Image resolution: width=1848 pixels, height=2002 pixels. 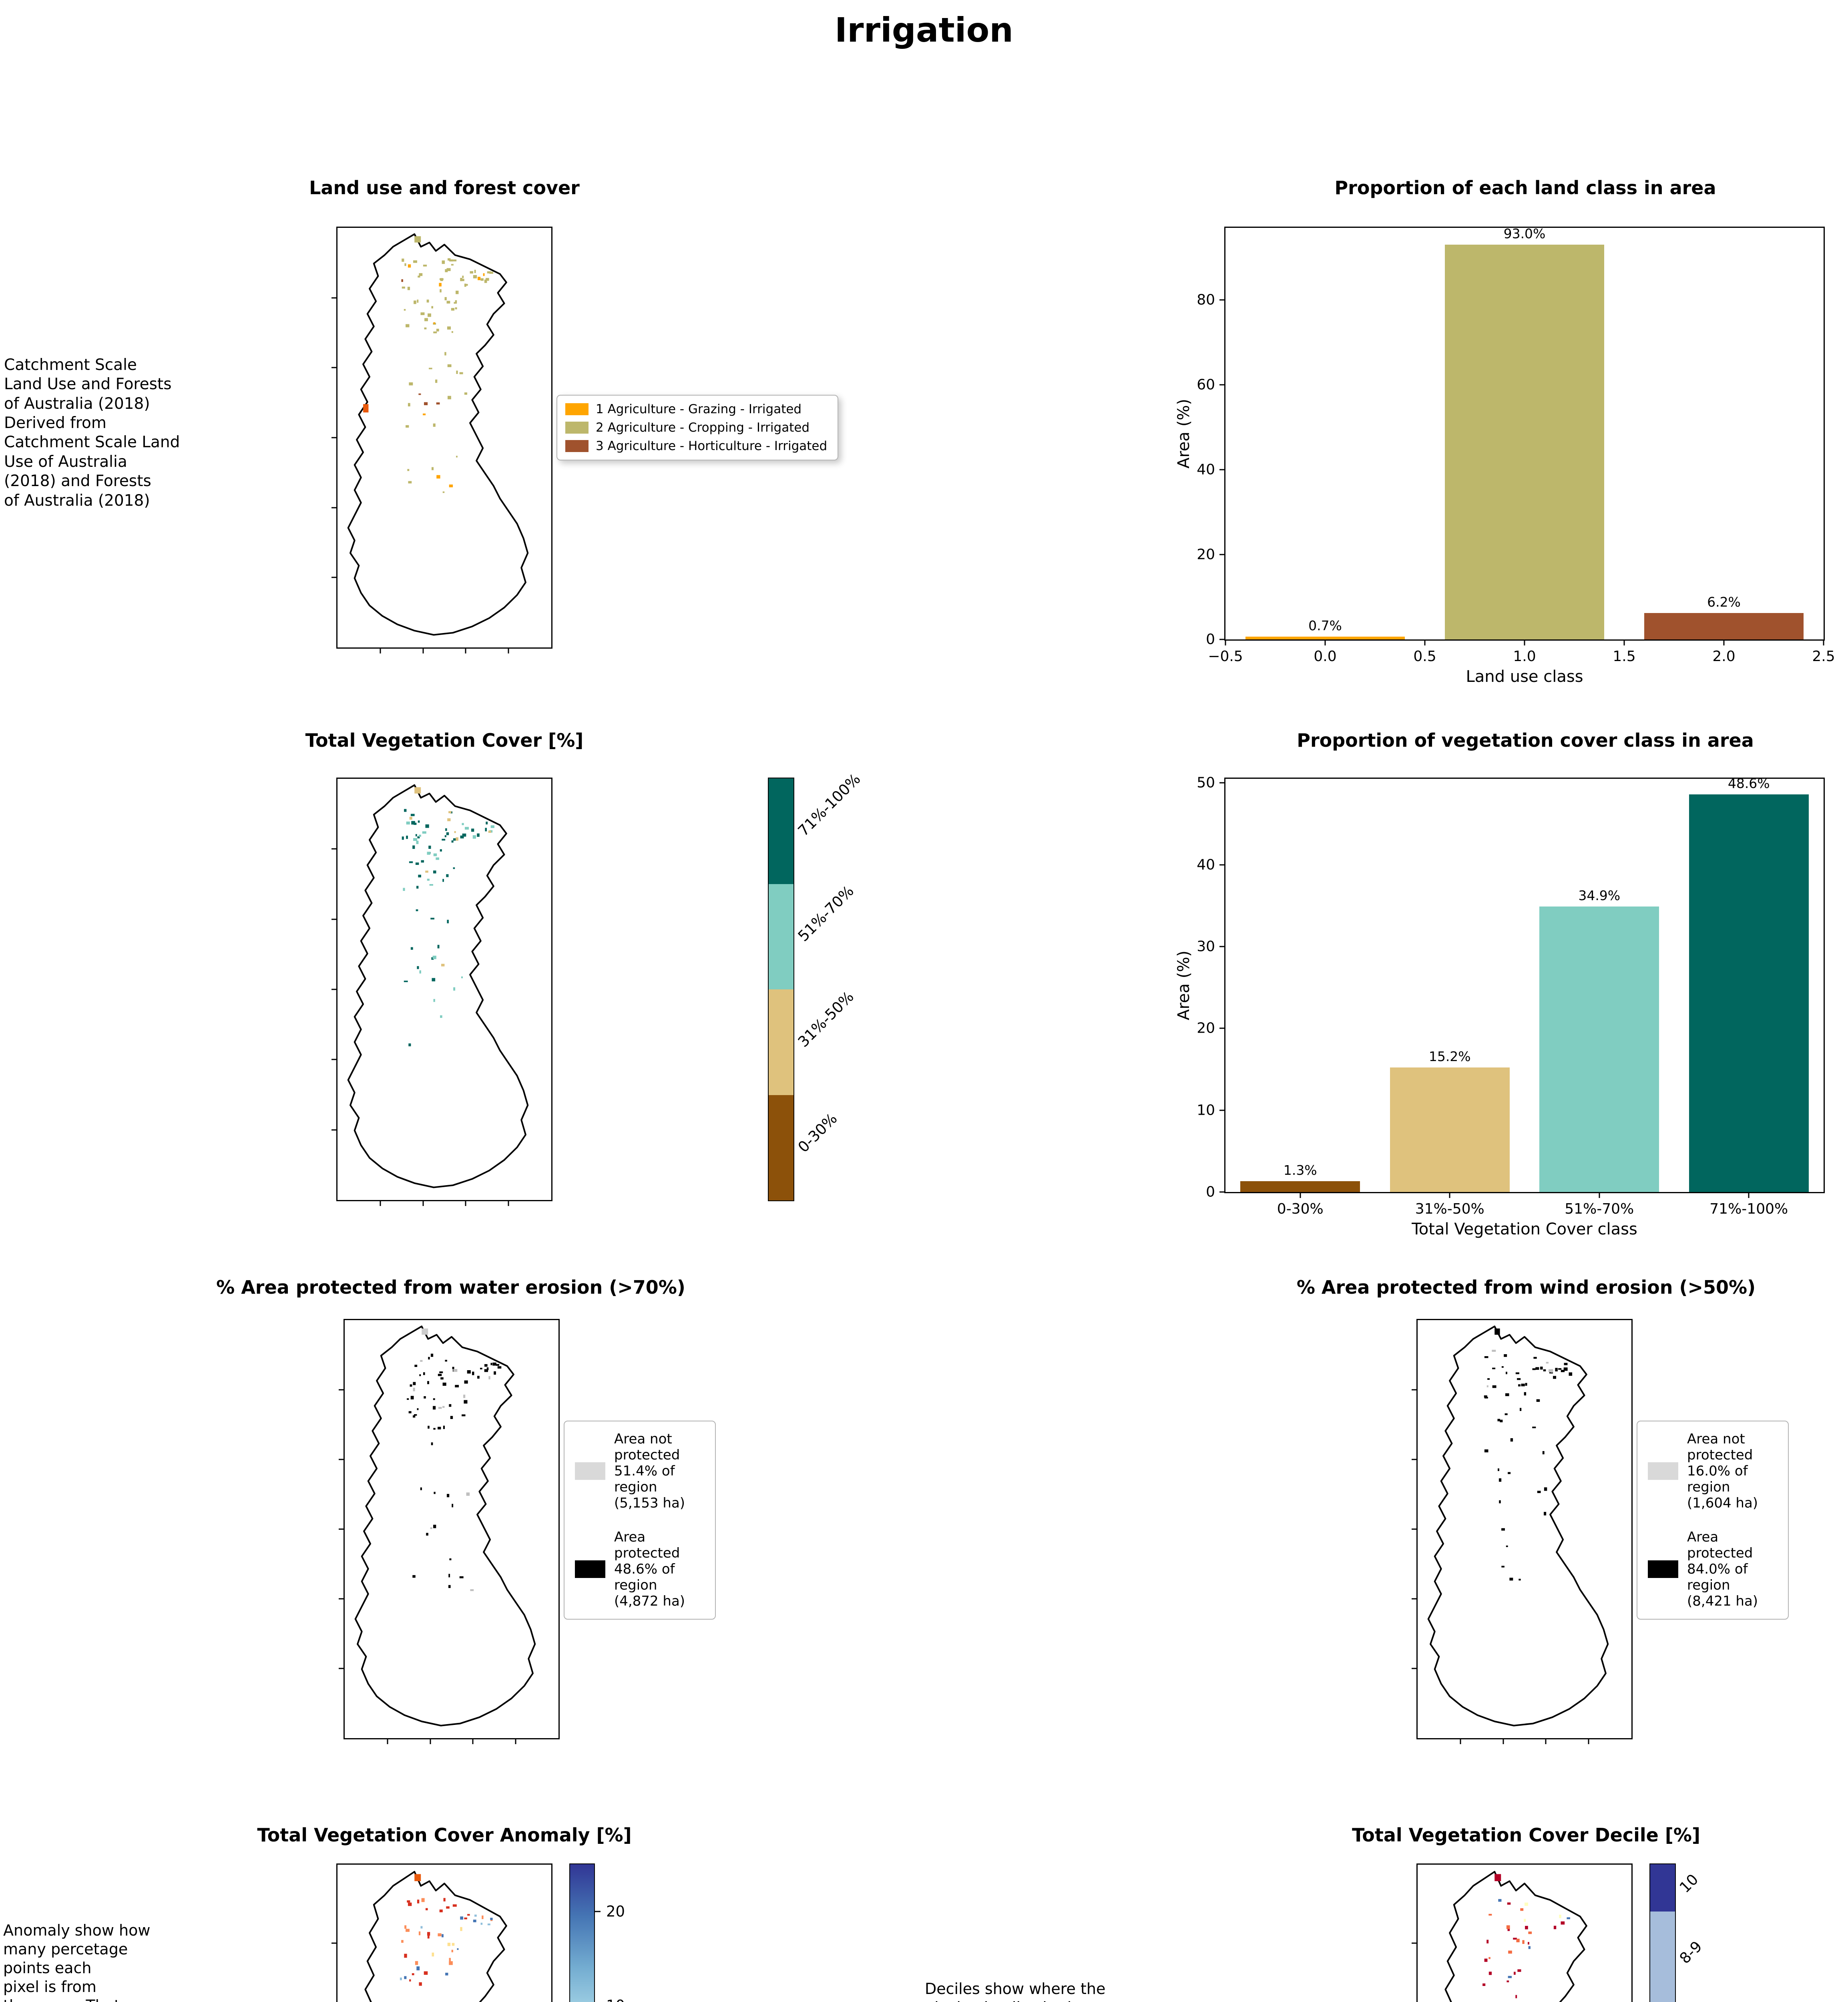 I want to click on legend-entry: 3 Agriculture - Horticulture - Irrigated, so click(x=696, y=446).